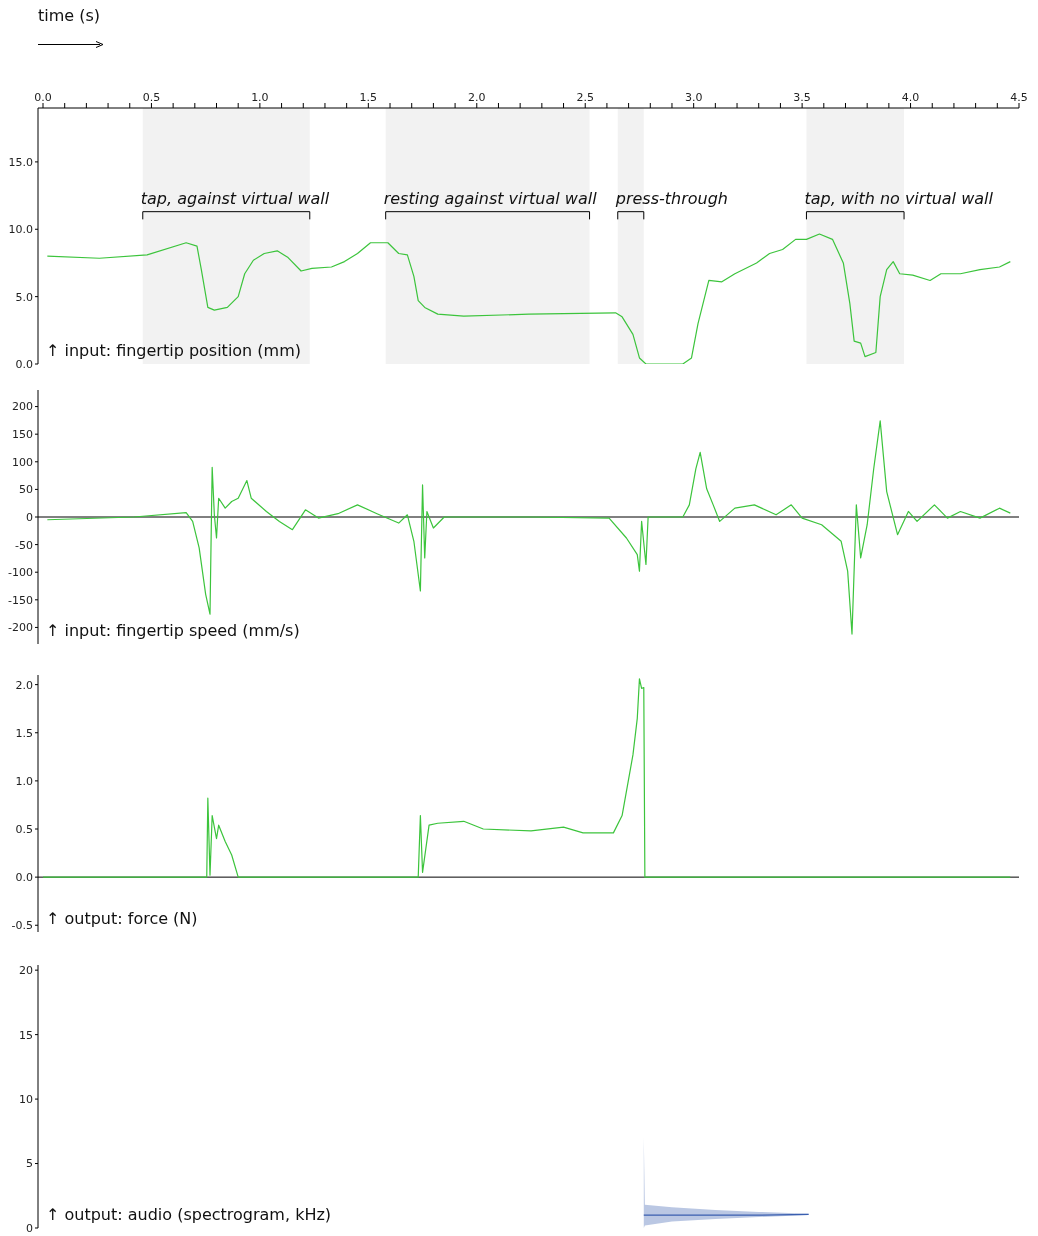 Image resolution: width=1038 pixels, height=1236 pixels. I want to click on band-label: tap, with no virtual wall, so click(899, 198).